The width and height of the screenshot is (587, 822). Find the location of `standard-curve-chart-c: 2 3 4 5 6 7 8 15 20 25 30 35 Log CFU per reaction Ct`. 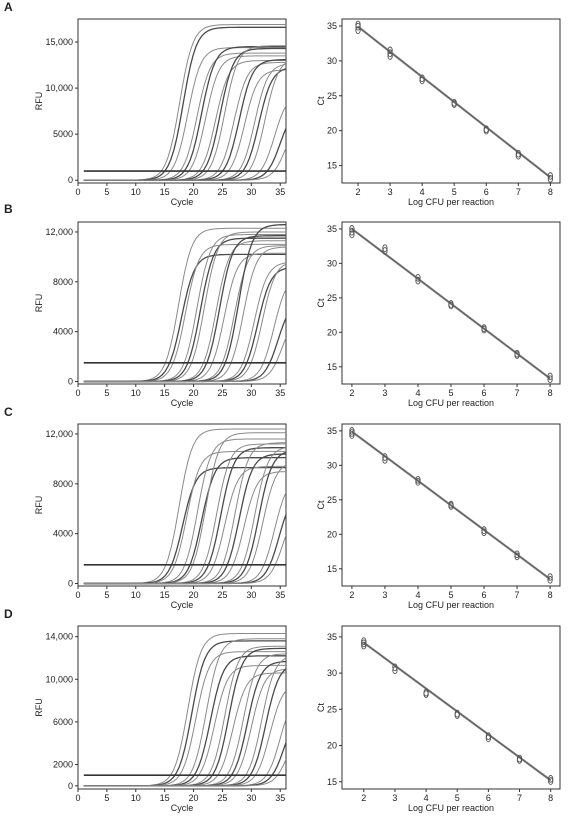

standard-curve-chart-c: 2 3 4 5 6 7 8 15 20 25 30 35 Log CFU per reaction Ct is located at coordinates (438, 516).